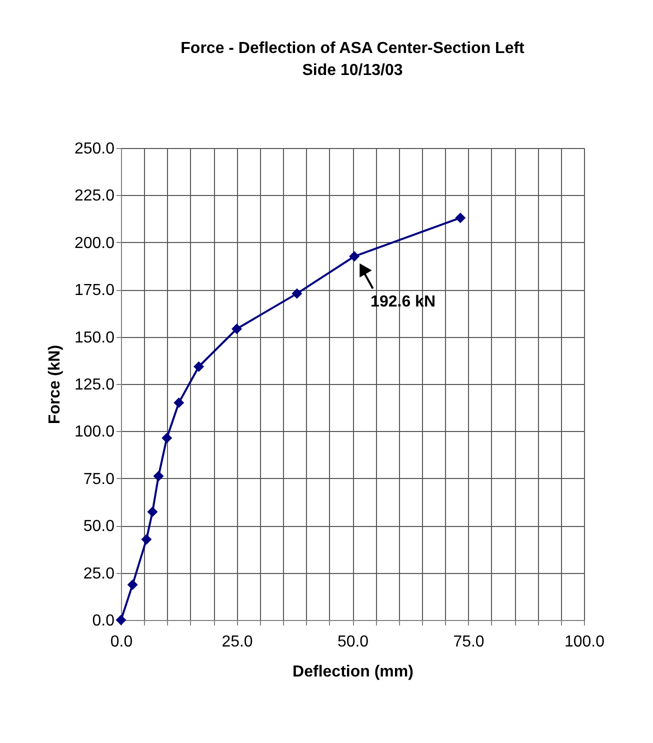 The image size is (653, 743). What do you see at coordinates (121, 642) in the screenshot?
I see `x-tick-label: 0.0` at bounding box center [121, 642].